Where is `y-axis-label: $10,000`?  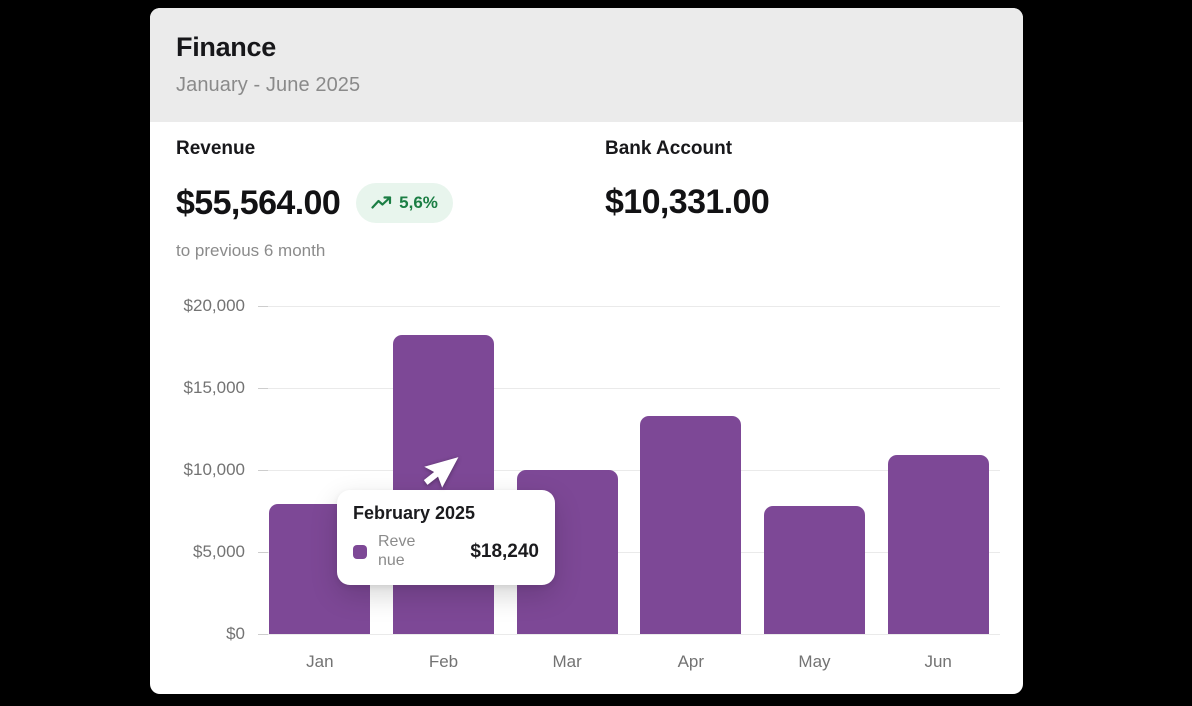
y-axis-label: $10,000 is located at coordinates (214, 469).